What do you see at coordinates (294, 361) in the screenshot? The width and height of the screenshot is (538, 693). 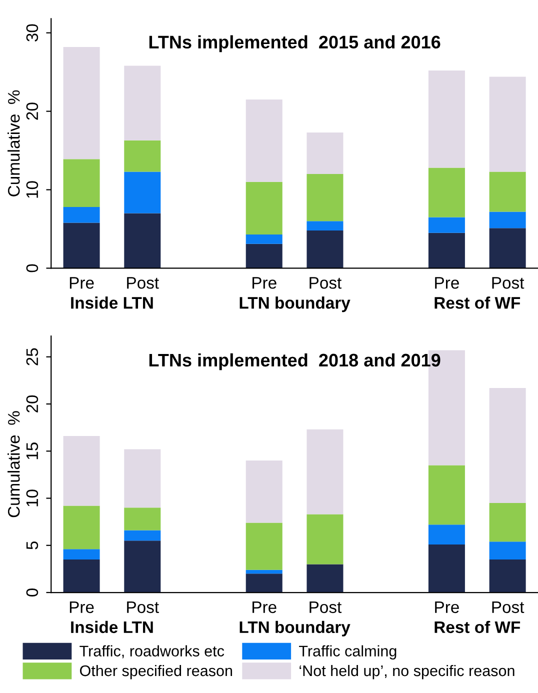 I see `text: LTNs implemented 2018 and 2019` at bounding box center [294, 361].